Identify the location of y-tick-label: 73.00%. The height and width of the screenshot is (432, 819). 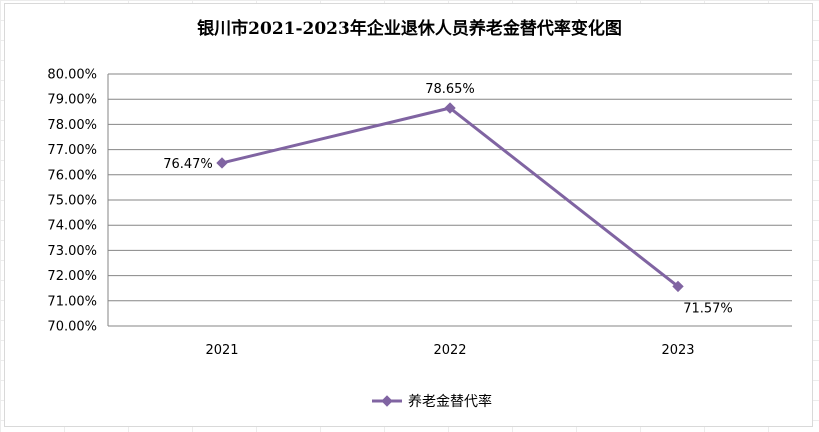
(72, 251).